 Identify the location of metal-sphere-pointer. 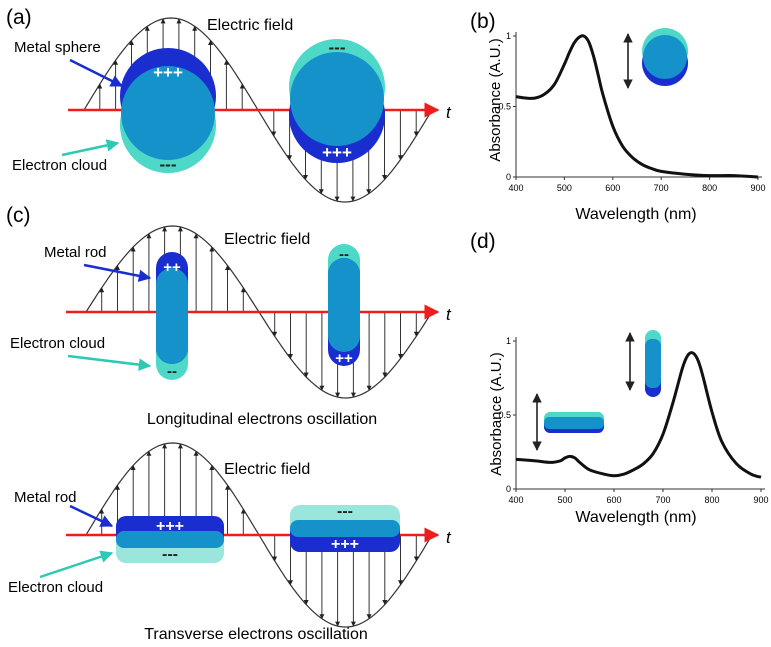
(96, 73).